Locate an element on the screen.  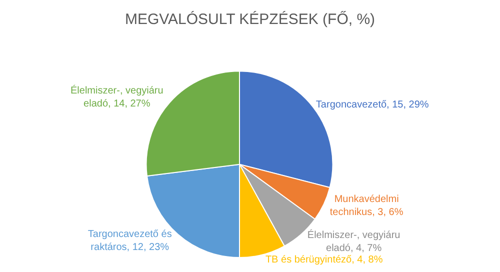
chart-title: MEGVALÓSULT KÉPZÉSEK (FŐ, %) is located at coordinates (250, 19).